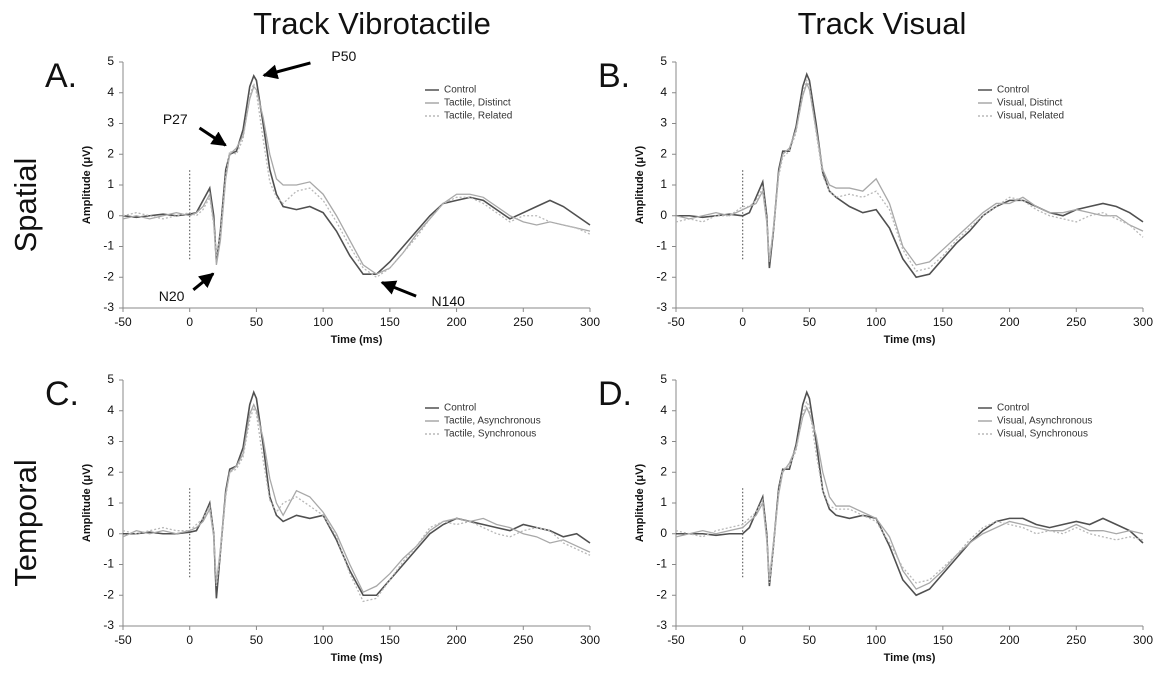 The height and width of the screenshot is (678, 1161). I want to click on column-title: Track Visual, so click(882, 23).